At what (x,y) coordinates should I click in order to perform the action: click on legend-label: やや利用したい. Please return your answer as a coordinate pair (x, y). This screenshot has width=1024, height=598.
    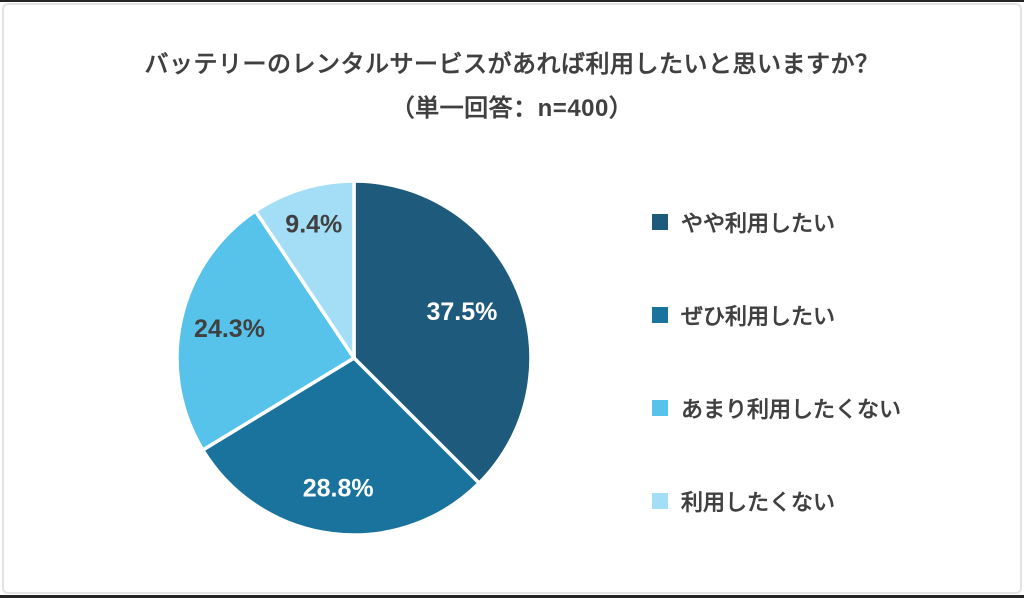
    Looking at the image, I should click on (758, 223).